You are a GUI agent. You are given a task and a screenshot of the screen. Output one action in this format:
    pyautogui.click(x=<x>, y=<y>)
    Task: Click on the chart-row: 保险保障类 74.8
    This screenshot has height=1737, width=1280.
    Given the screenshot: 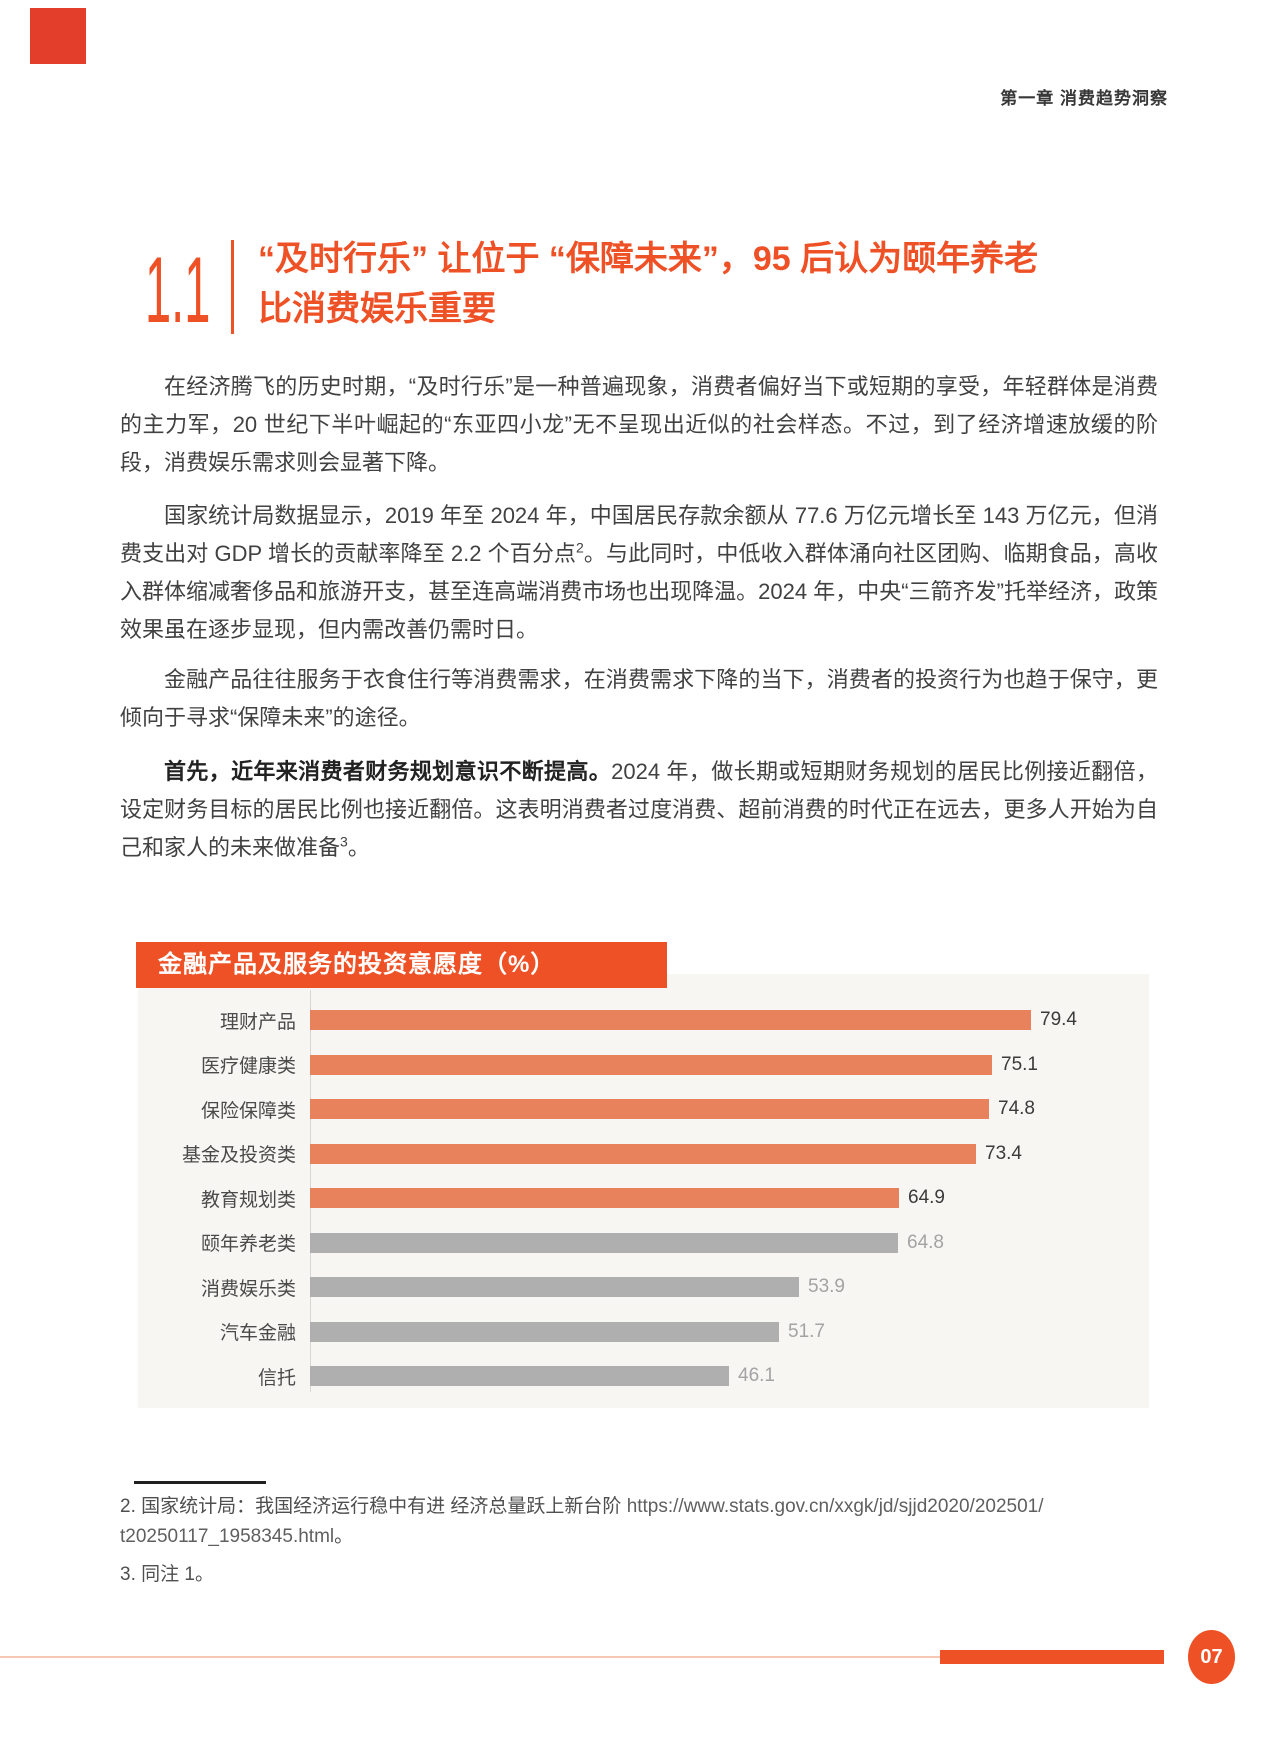 What is the action you would take?
    pyautogui.click(x=643, y=1109)
    